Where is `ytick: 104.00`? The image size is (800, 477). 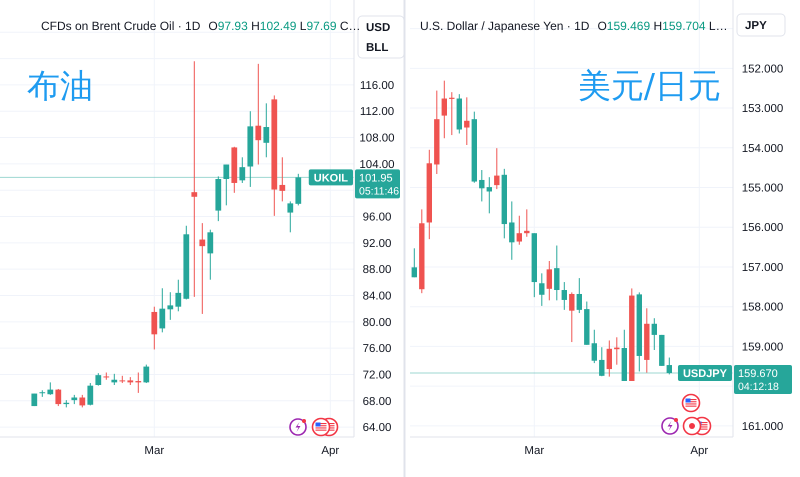 ytick: 104.00 is located at coordinates (377, 164).